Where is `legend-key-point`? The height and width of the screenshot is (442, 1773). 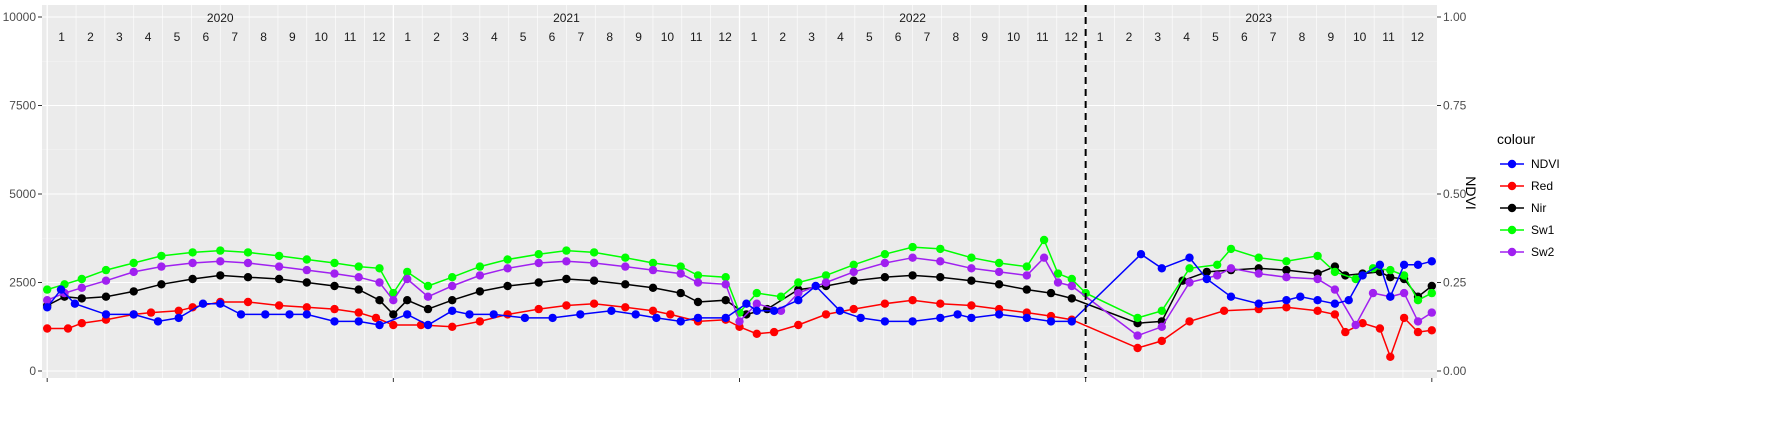 legend-key-point is located at coordinates (1512, 186).